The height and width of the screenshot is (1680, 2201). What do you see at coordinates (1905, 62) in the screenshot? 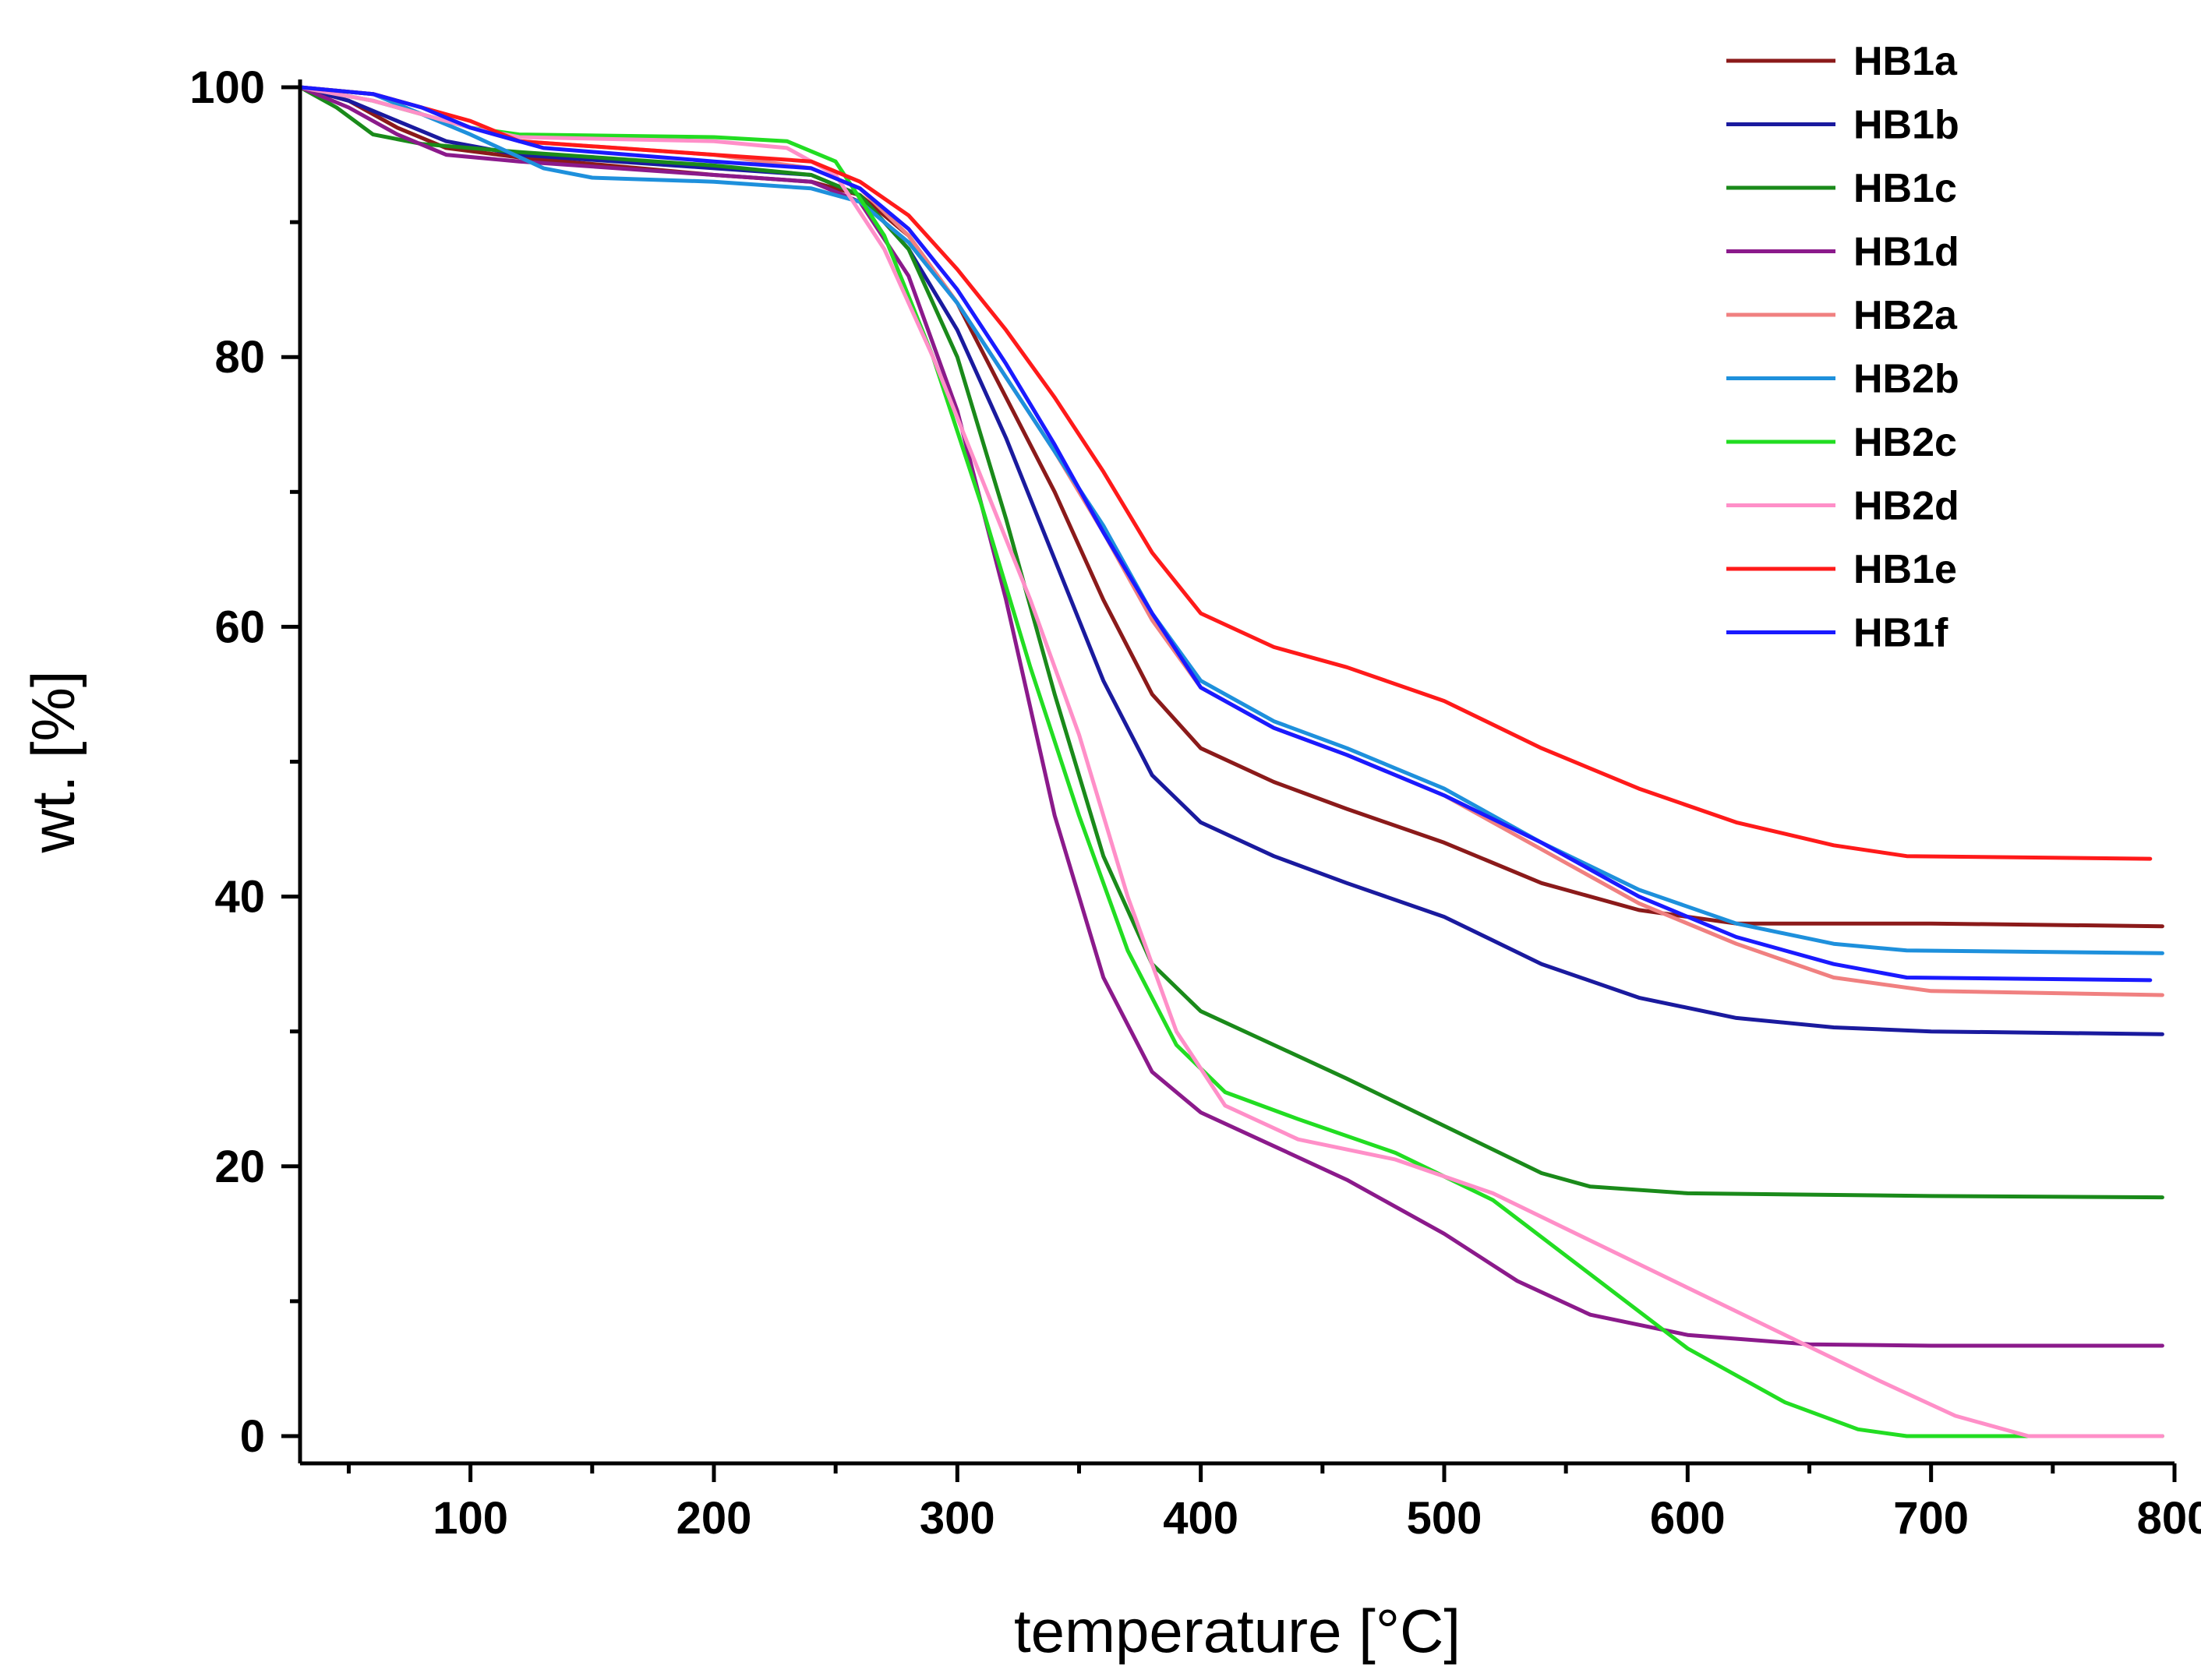
I see `legend-label-hb1a: HB1a` at bounding box center [1905, 62].